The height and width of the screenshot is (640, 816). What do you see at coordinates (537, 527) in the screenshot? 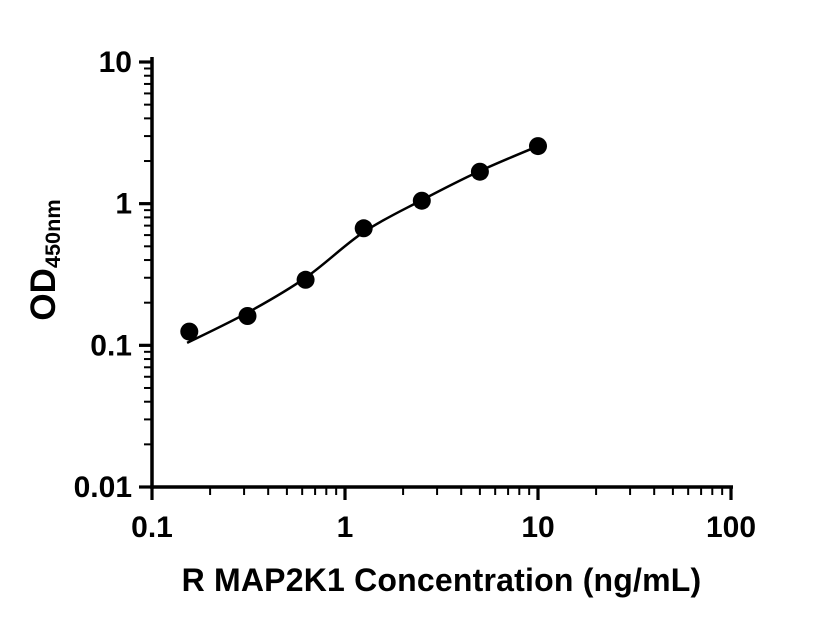
I see `x-tick-label: 10` at bounding box center [537, 527].